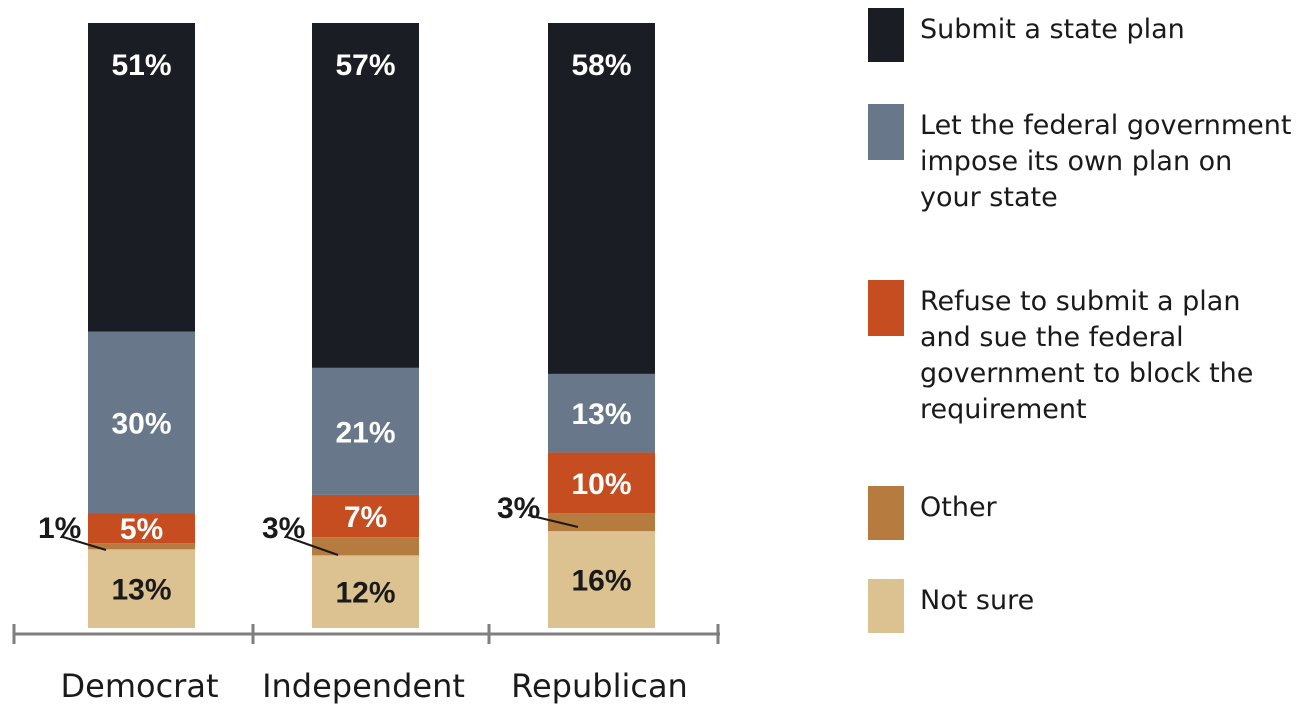 This screenshot has height=705, width=1305. What do you see at coordinates (599, 686) in the screenshot?
I see `x-tick-label-republican: Republican` at bounding box center [599, 686].